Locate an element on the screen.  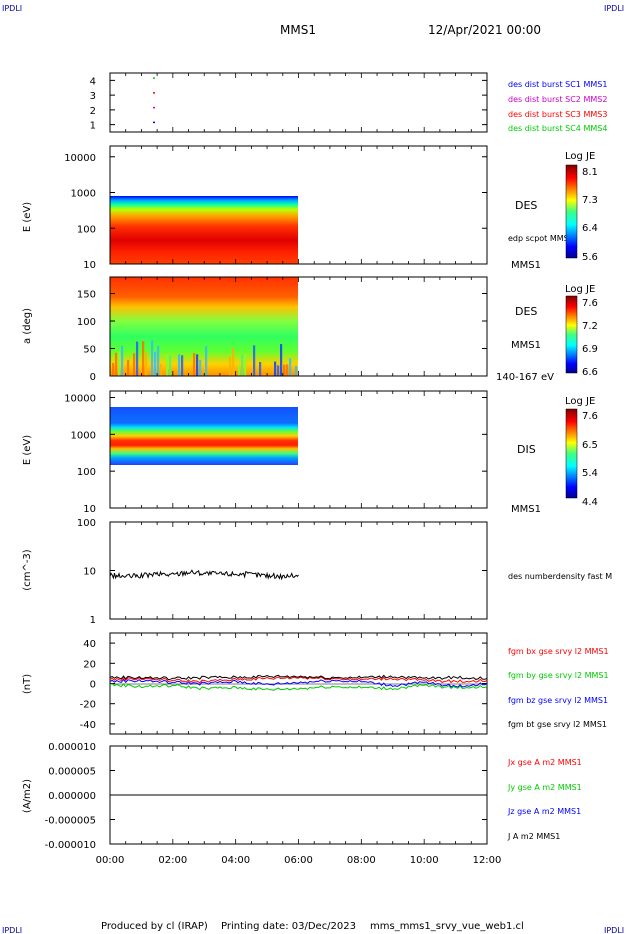
x-tick-label: 04:00 is located at coordinates (235, 860).